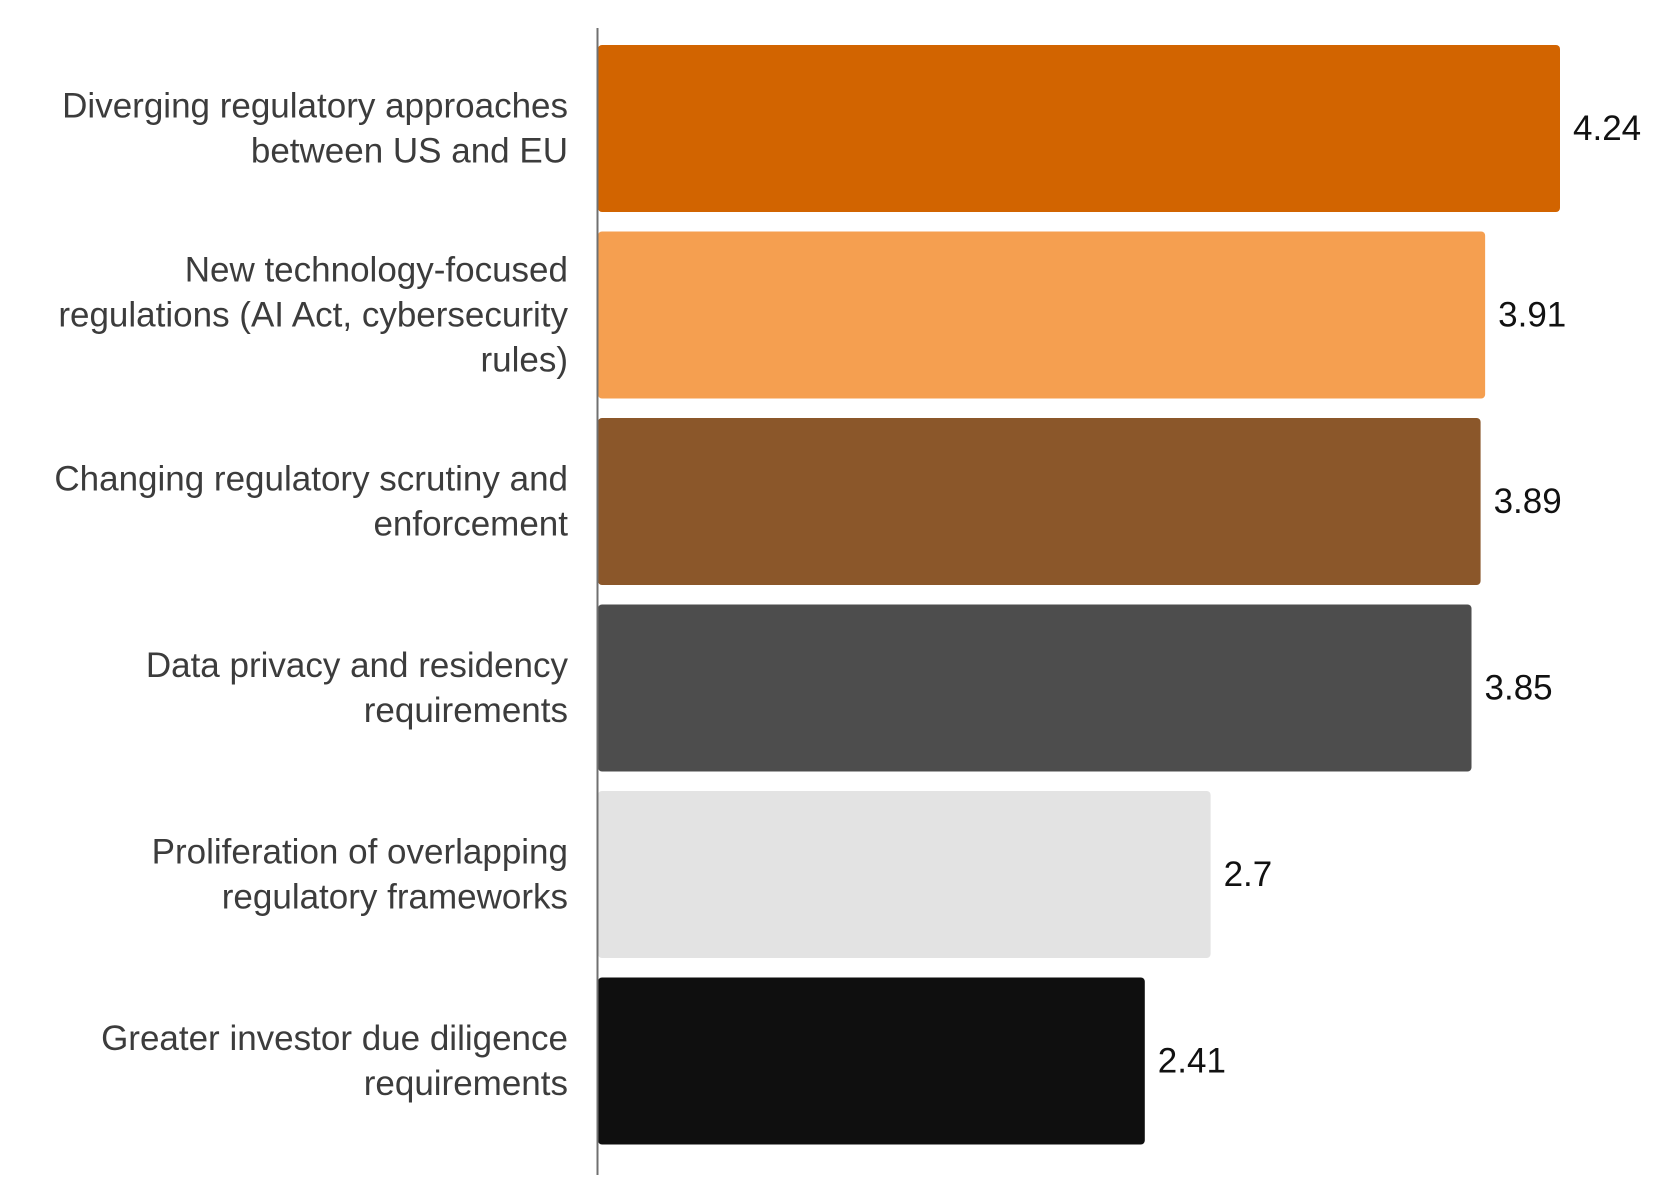 This screenshot has width=1675, height=1195. What do you see at coordinates (1192, 1061) in the screenshot?
I see `value-label-6: 2.41` at bounding box center [1192, 1061].